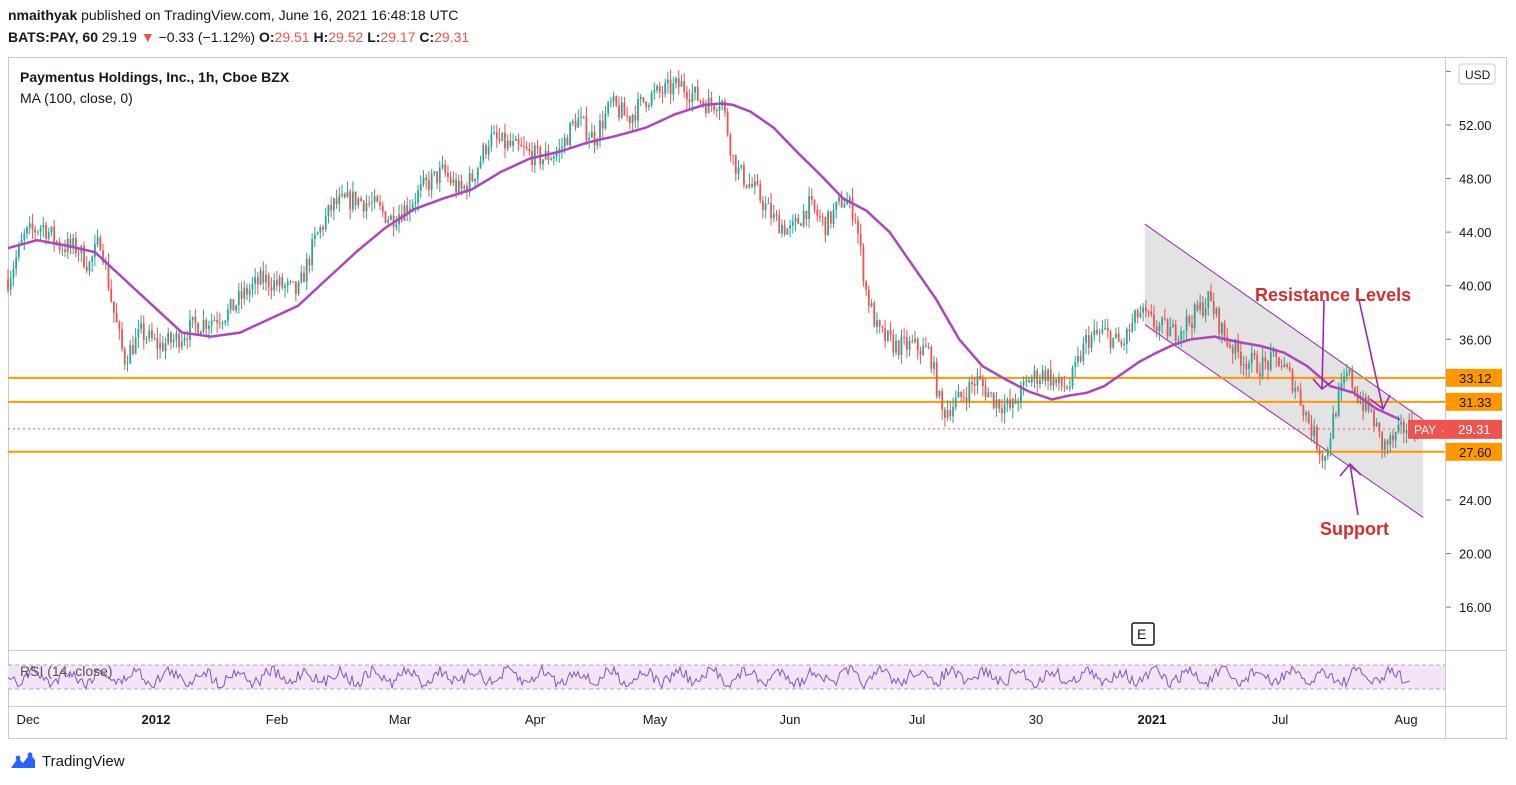 The height and width of the screenshot is (785, 1516). Describe the element at coordinates (1333, 295) in the screenshot. I see `resistance-label: Resistance Levels` at that location.